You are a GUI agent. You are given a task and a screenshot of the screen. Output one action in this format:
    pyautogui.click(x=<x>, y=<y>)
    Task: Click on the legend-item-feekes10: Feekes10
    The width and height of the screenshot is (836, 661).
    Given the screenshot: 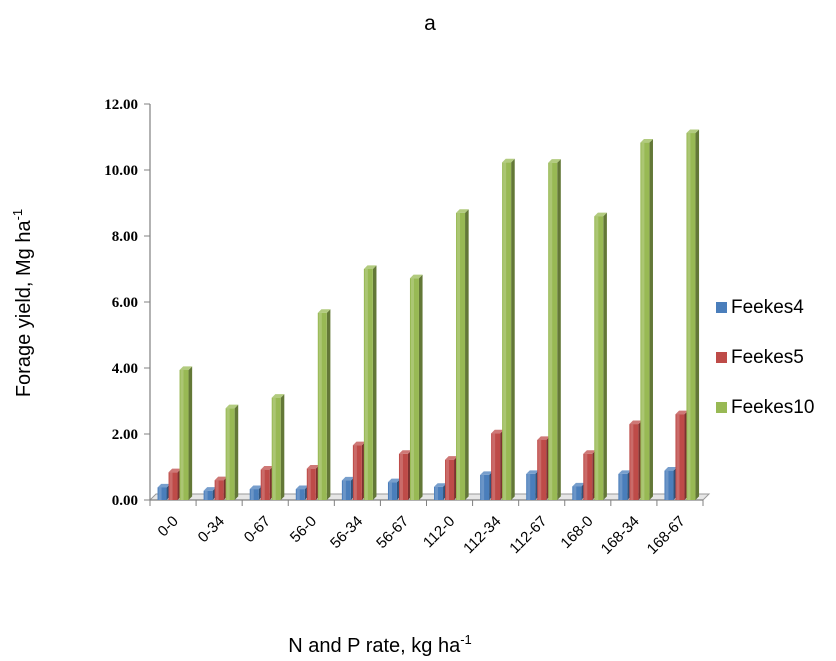 What is the action you would take?
    pyautogui.click(x=765, y=407)
    